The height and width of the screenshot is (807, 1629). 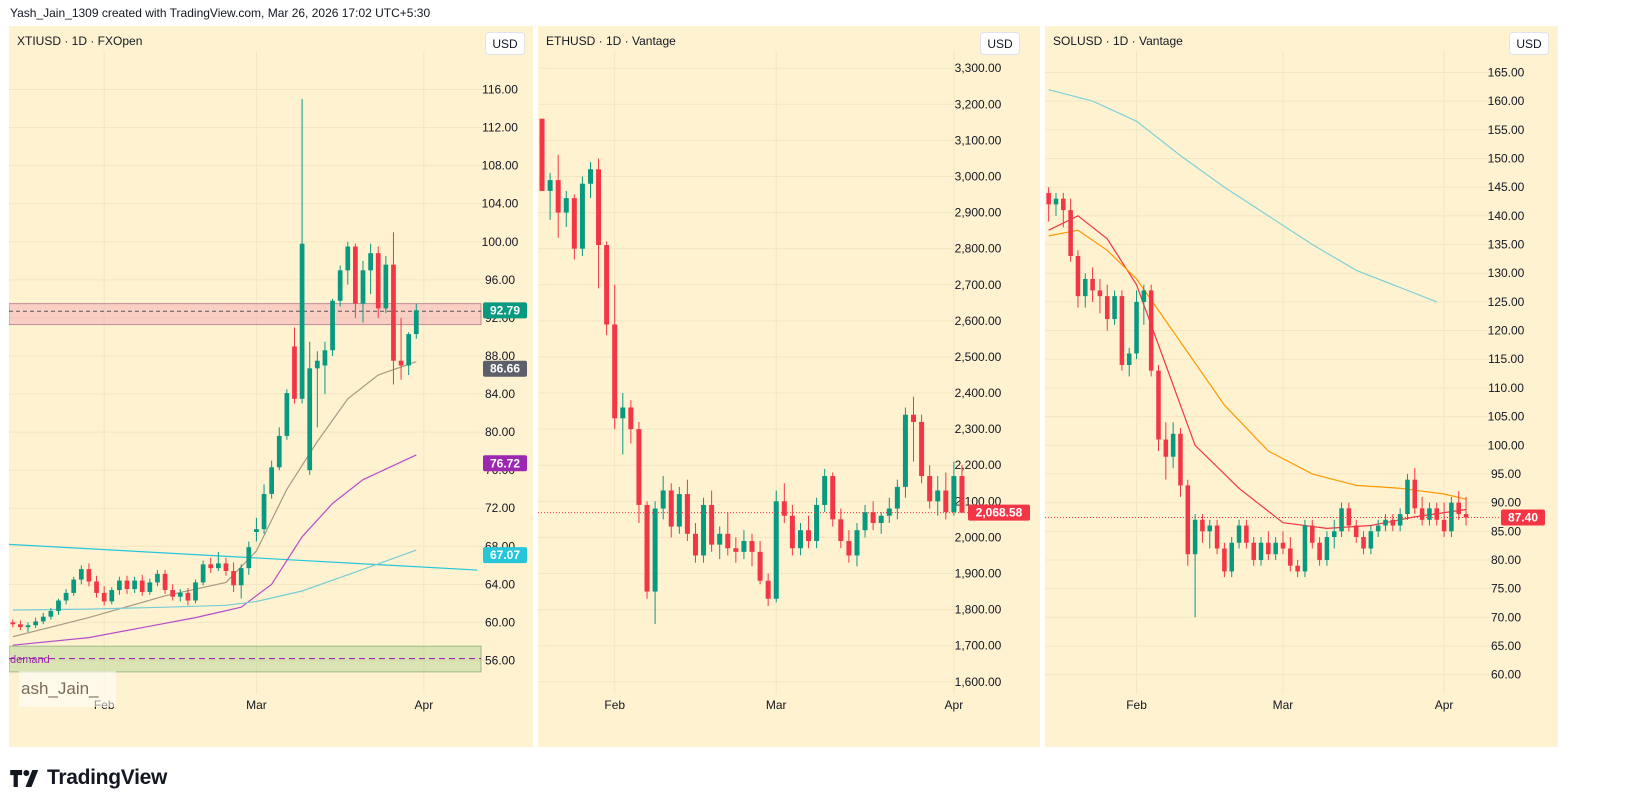 I want to click on symbol-title-xtiusd: XTIUSD · 1D · FXOpen, so click(x=80, y=41).